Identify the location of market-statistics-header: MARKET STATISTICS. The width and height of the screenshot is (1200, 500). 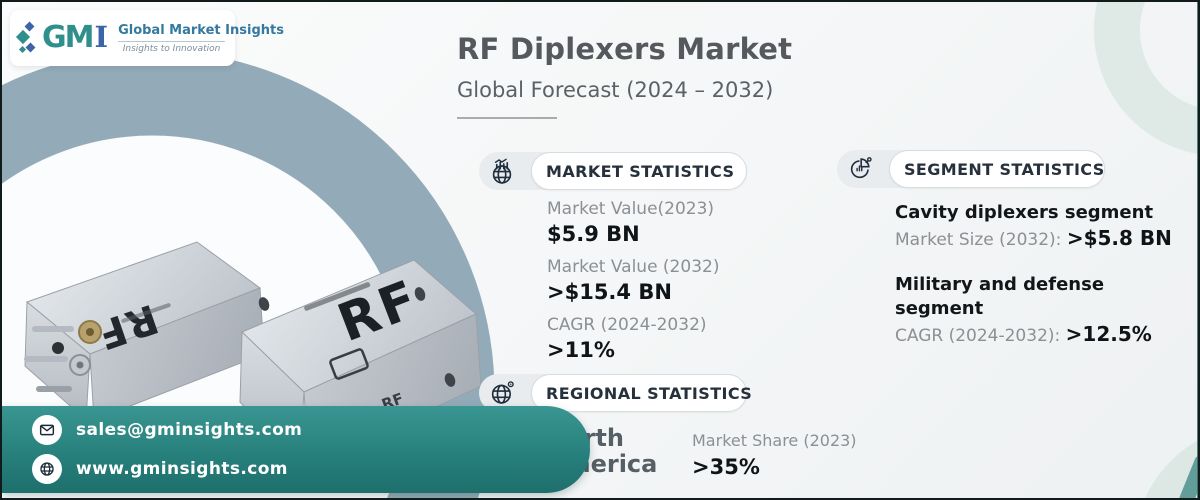
(613, 171).